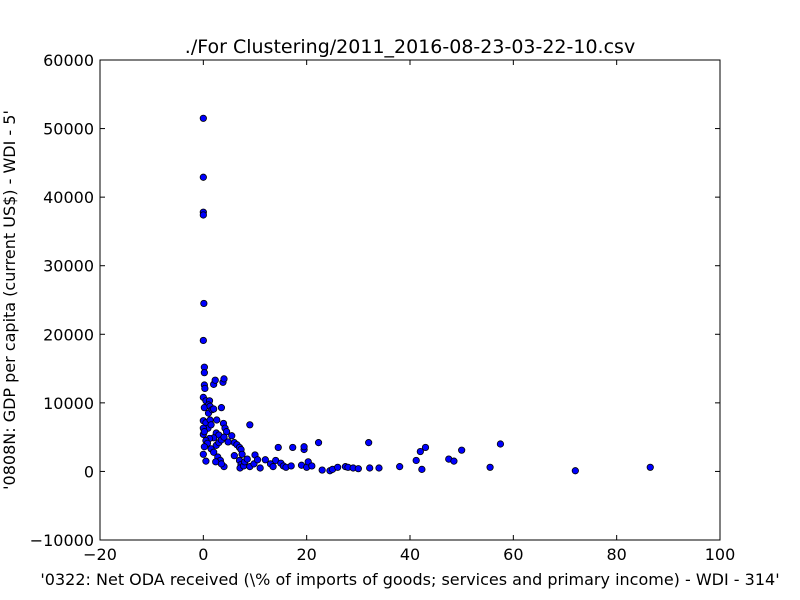  I want to click on y-tick-label: 40000, so click(68, 197).